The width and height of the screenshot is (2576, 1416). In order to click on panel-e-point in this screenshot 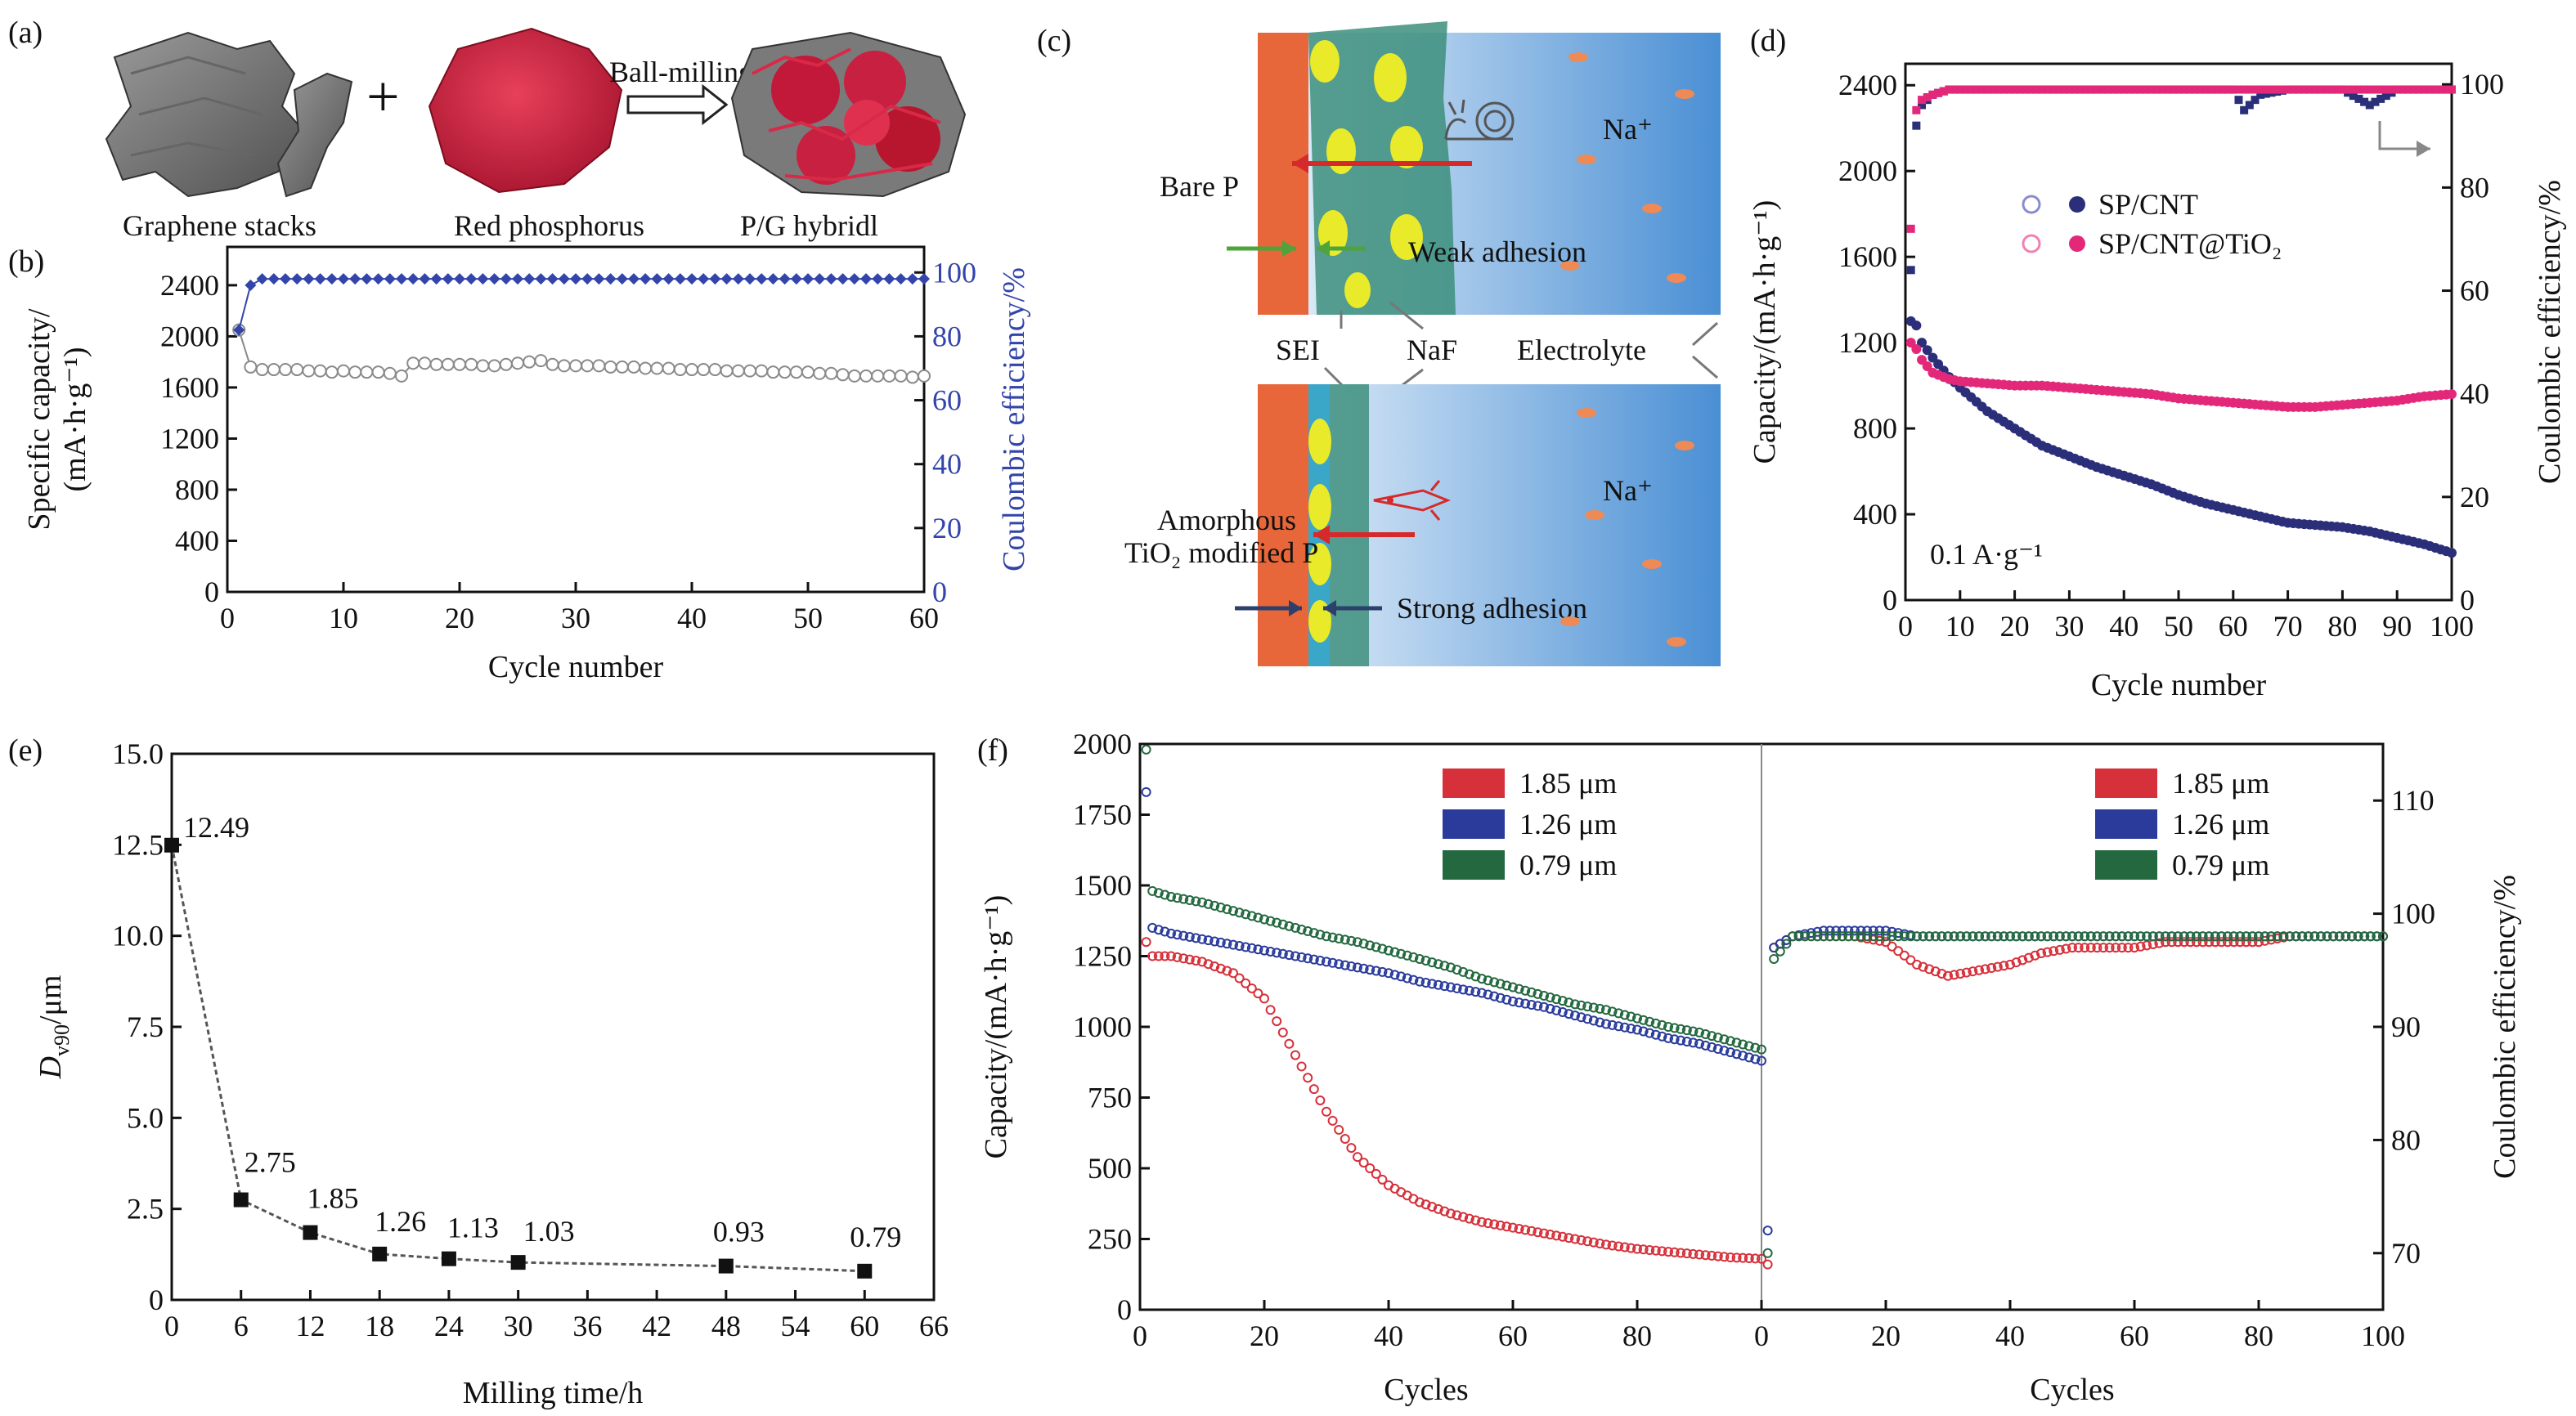, I will do `click(865, 1271)`.